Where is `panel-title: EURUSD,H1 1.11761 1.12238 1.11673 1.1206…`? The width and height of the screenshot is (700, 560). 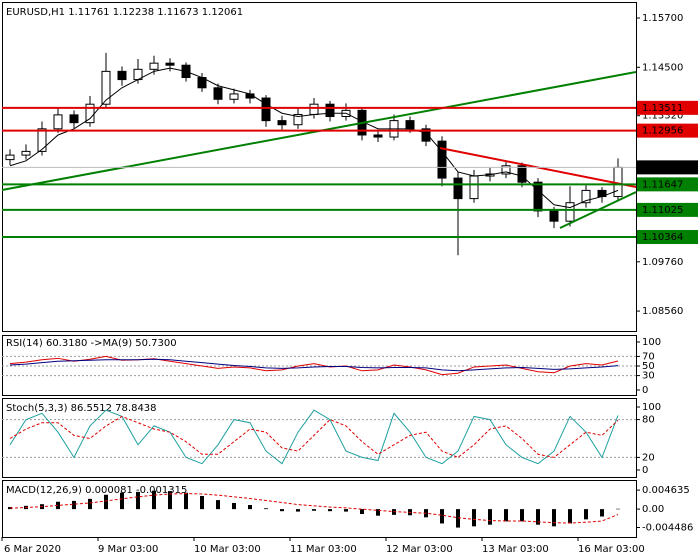 panel-title: EURUSD,H1 1.11761 1.12238 1.11673 1.1206… is located at coordinates (124, 12).